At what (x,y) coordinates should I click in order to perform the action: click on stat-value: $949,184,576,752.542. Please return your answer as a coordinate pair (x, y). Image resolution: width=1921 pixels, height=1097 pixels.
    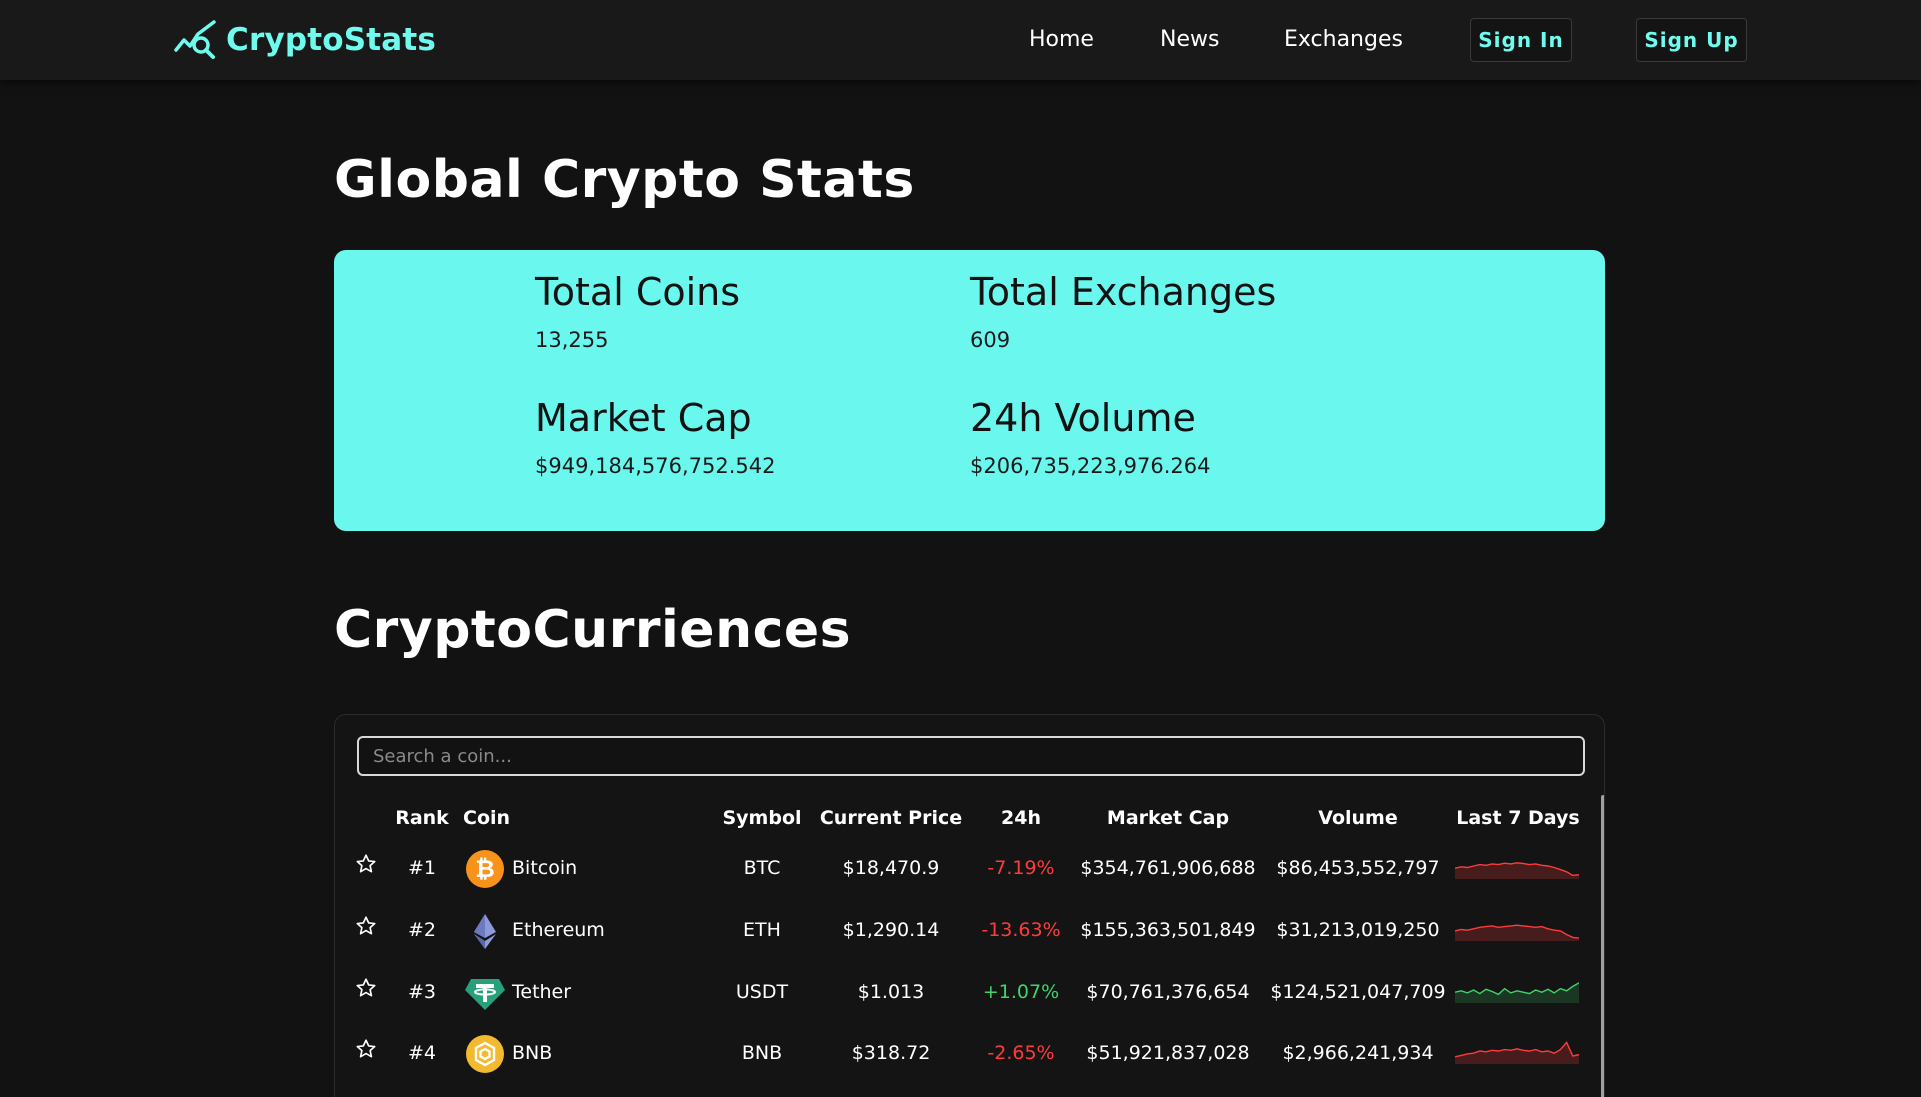
    Looking at the image, I should click on (655, 466).